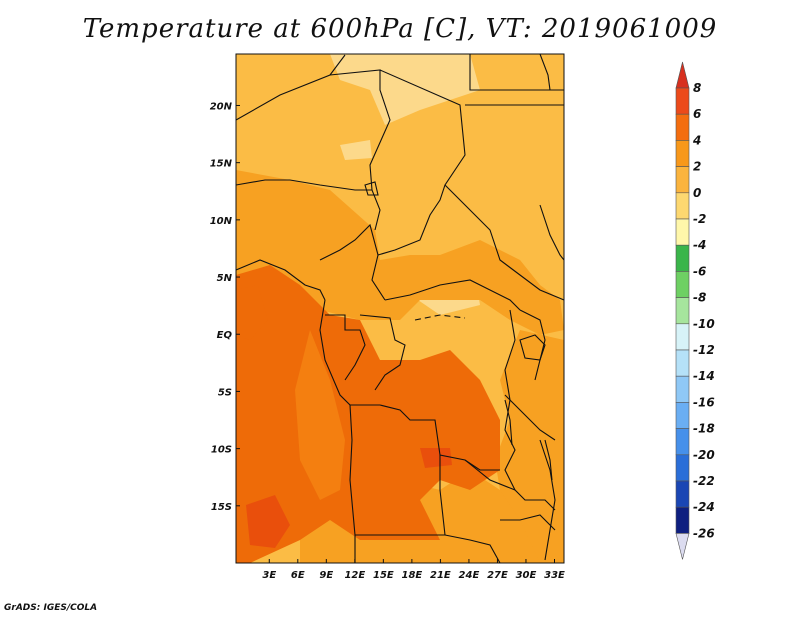  Describe the element at coordinates (547, 500) in the screenshot. I see `border-mozambique` at that location.